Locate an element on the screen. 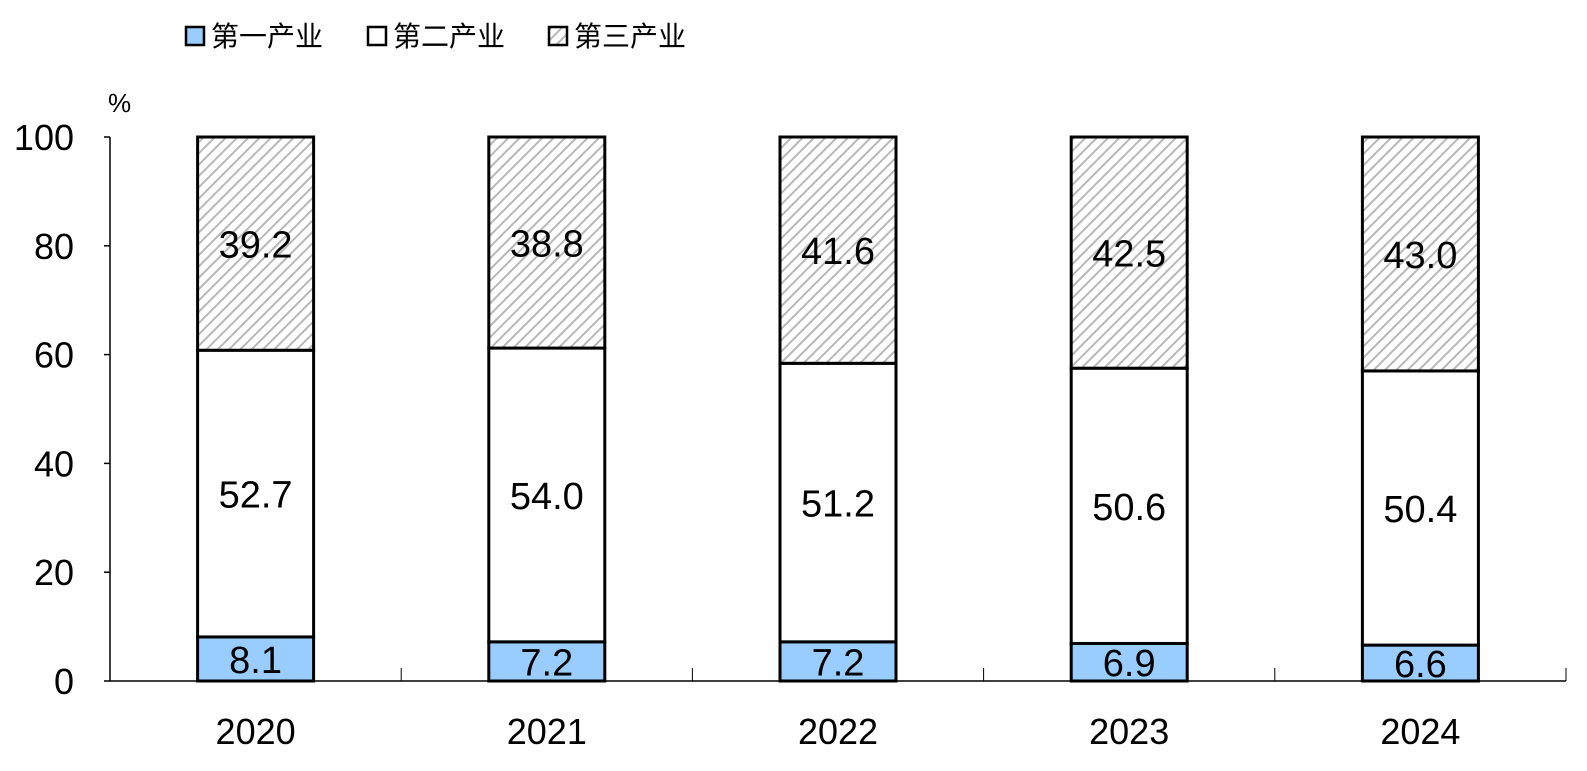 The height and width of the screenshot is (771, 1587). y-axis-unit-label: % is located at coordinates (119, 103).